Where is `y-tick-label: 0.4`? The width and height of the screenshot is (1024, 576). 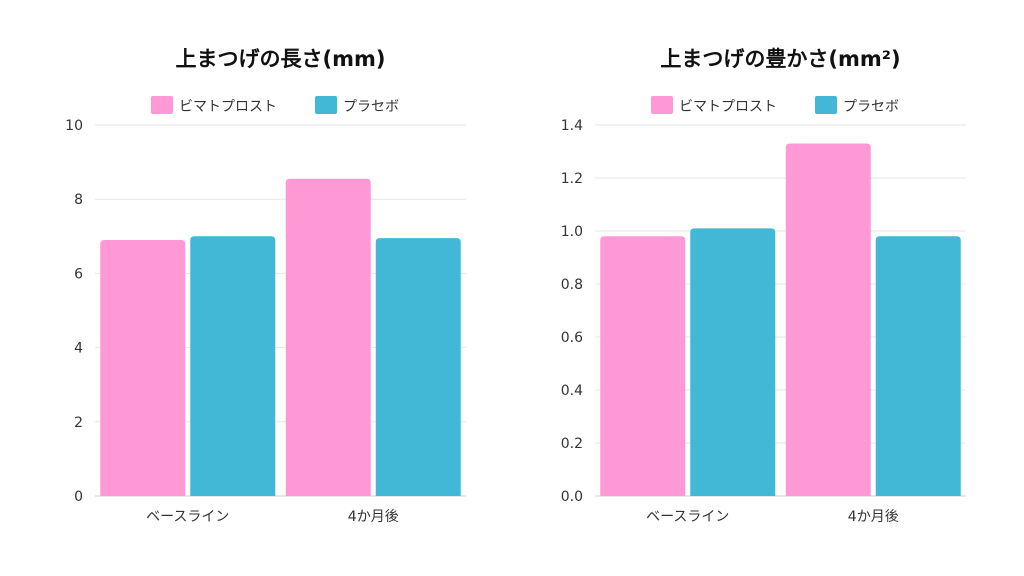 y-tick-label: 0.4 is located at coordinates (572, 391).